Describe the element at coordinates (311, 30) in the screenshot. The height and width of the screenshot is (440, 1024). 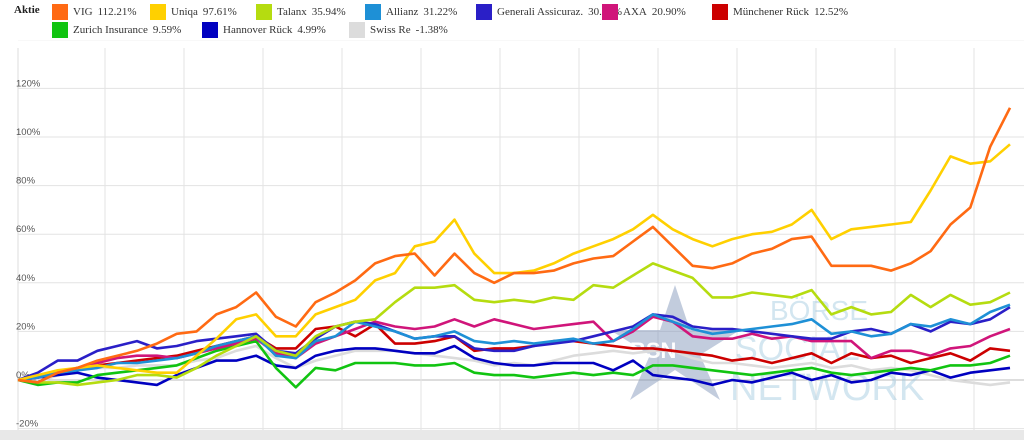
I see `legend-value: 4.99%` at that location.